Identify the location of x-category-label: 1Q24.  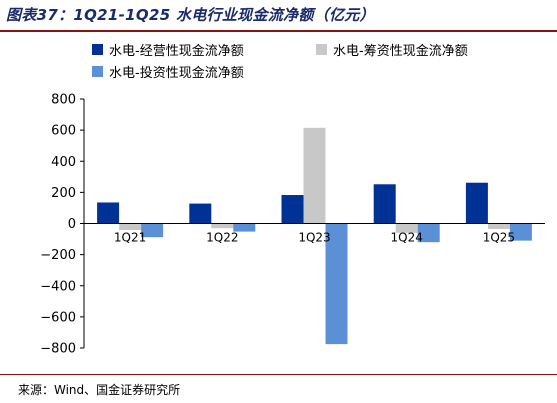
(407, 238).